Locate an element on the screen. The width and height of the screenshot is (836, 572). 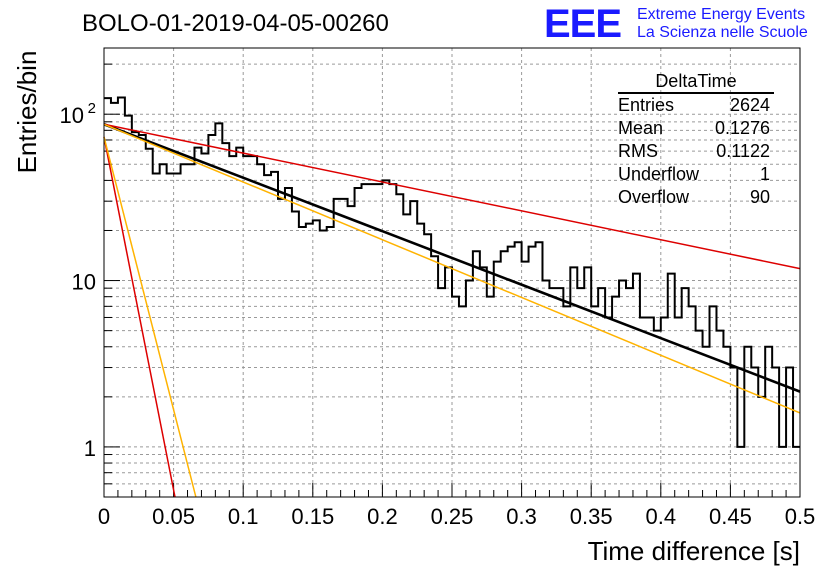
y-axis-title: Entries/bin is located at coordinates (27, 112).